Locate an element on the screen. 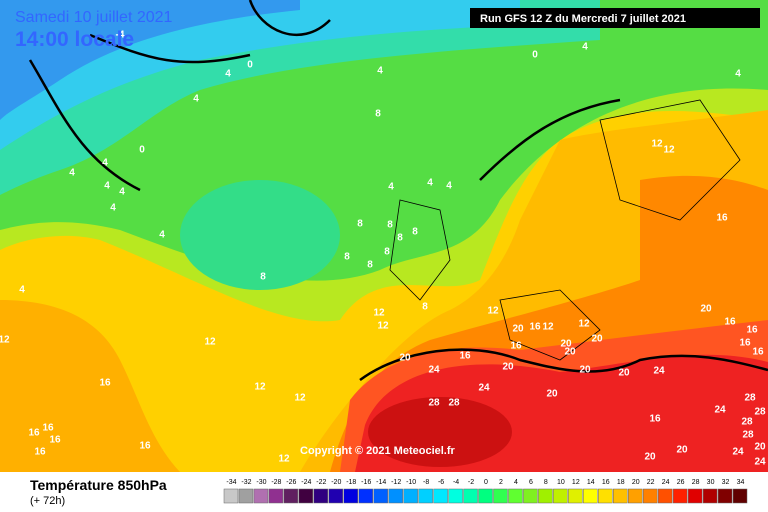  scale-label: 8 is located at coordinates (546, 482).